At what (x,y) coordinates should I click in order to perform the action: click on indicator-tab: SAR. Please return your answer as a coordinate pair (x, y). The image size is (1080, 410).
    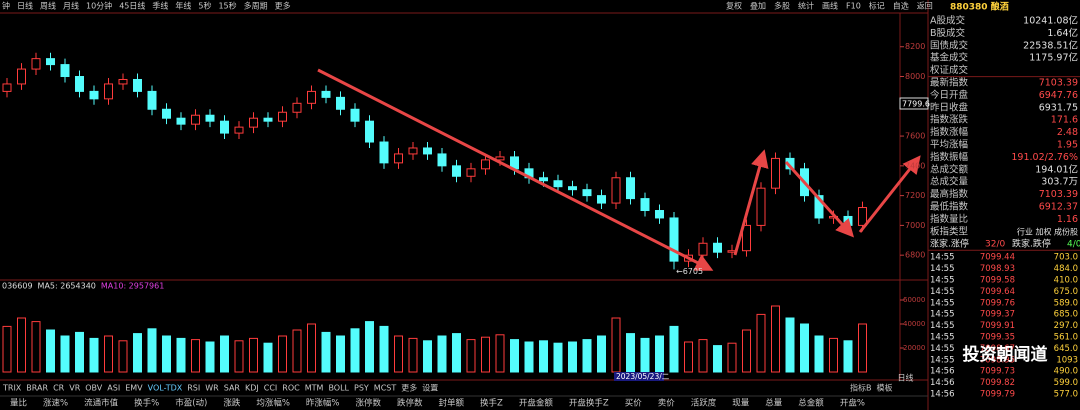
    Looking at the image, I should click on (232, 388).